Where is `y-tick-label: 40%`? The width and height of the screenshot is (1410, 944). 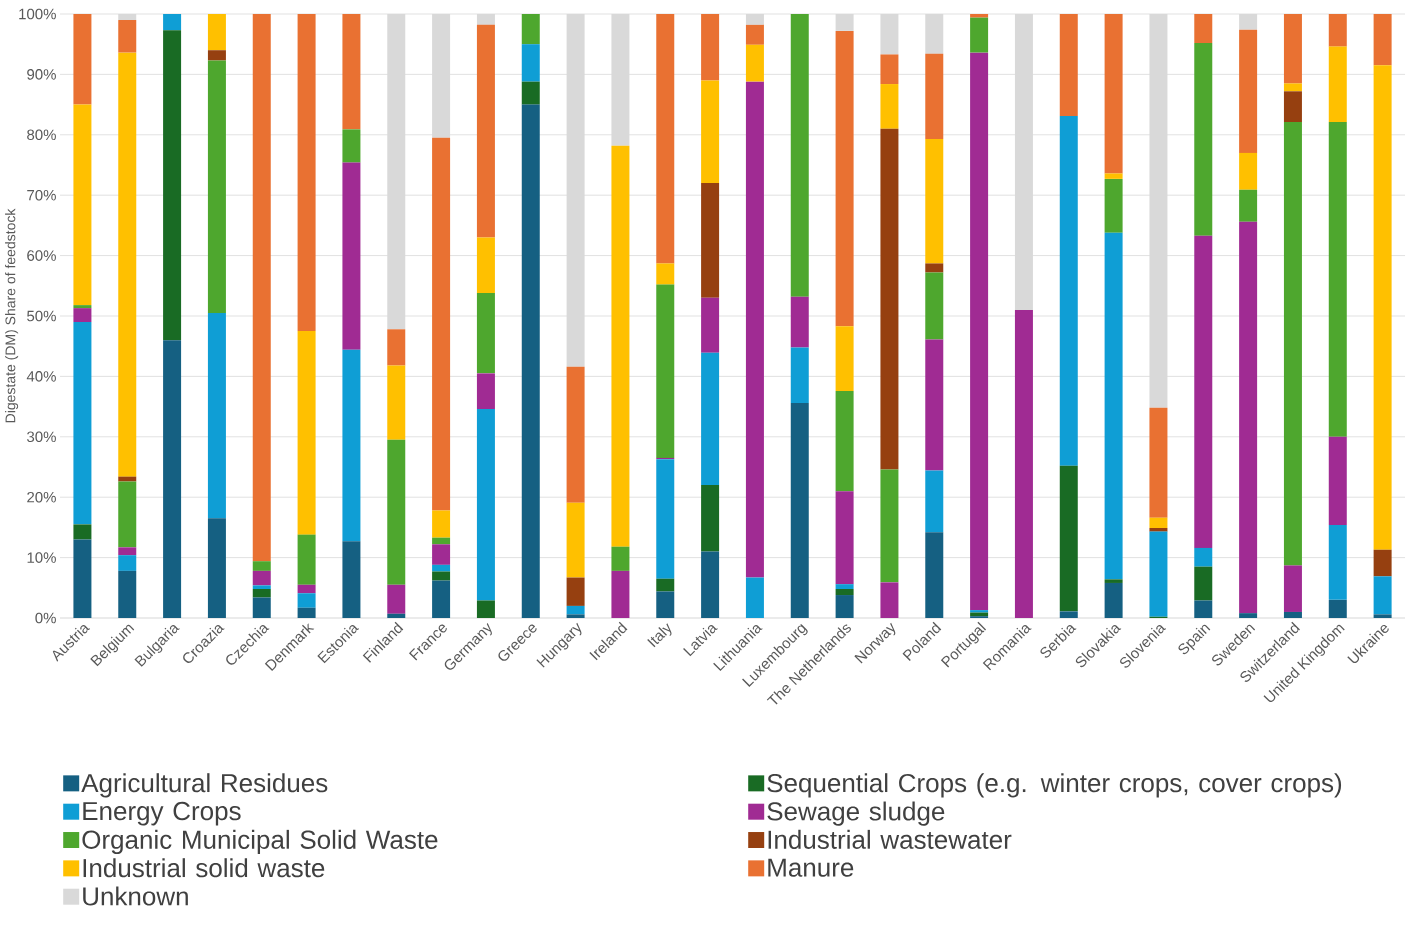 y-tick-label: 40% is located at coordinates (41, 376).